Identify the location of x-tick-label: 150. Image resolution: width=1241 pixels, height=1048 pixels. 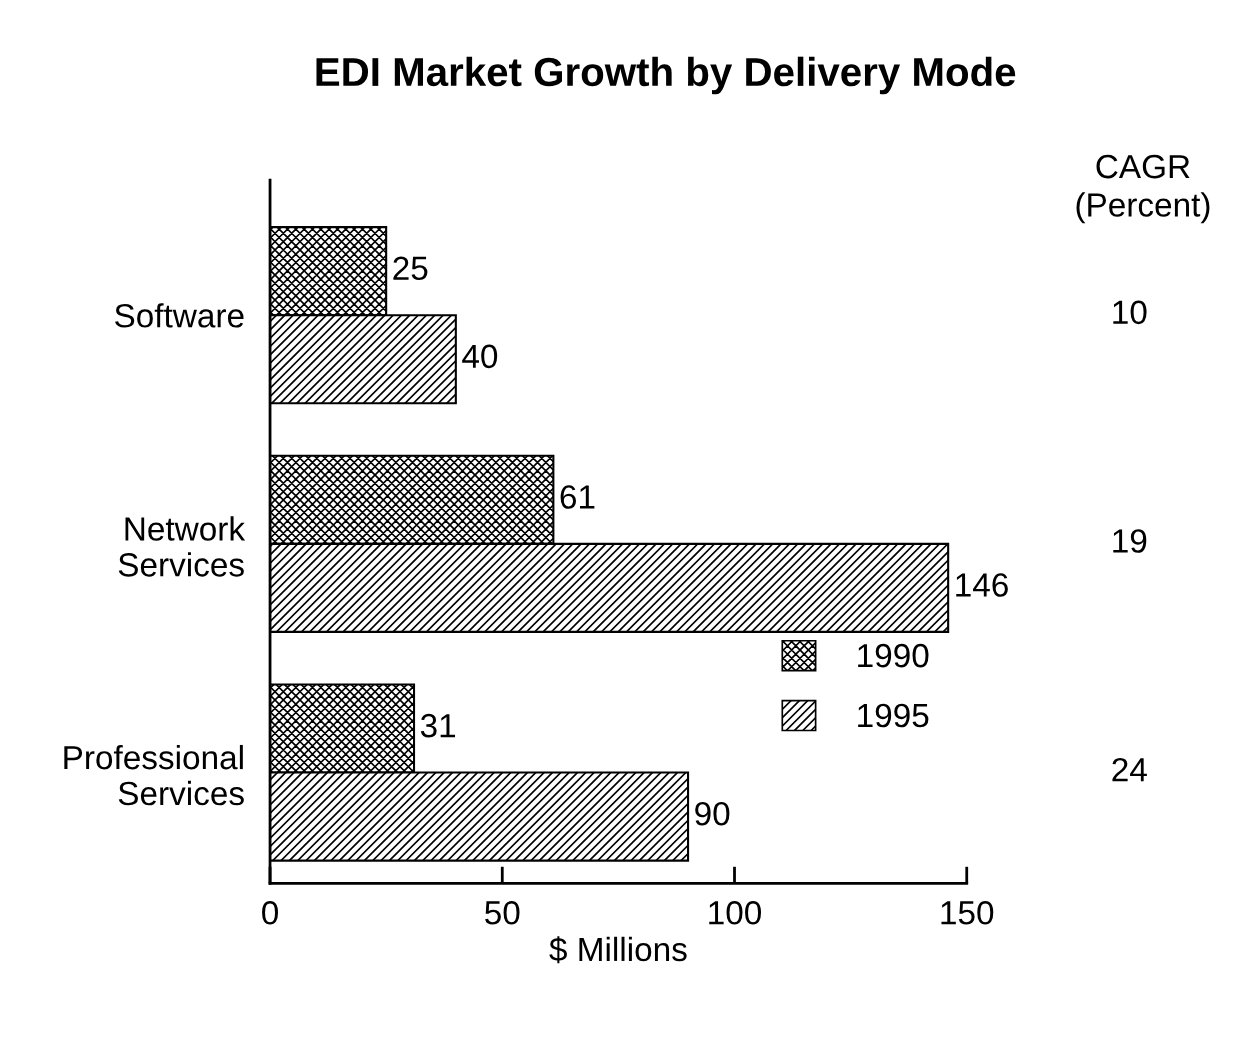
(967, 913).